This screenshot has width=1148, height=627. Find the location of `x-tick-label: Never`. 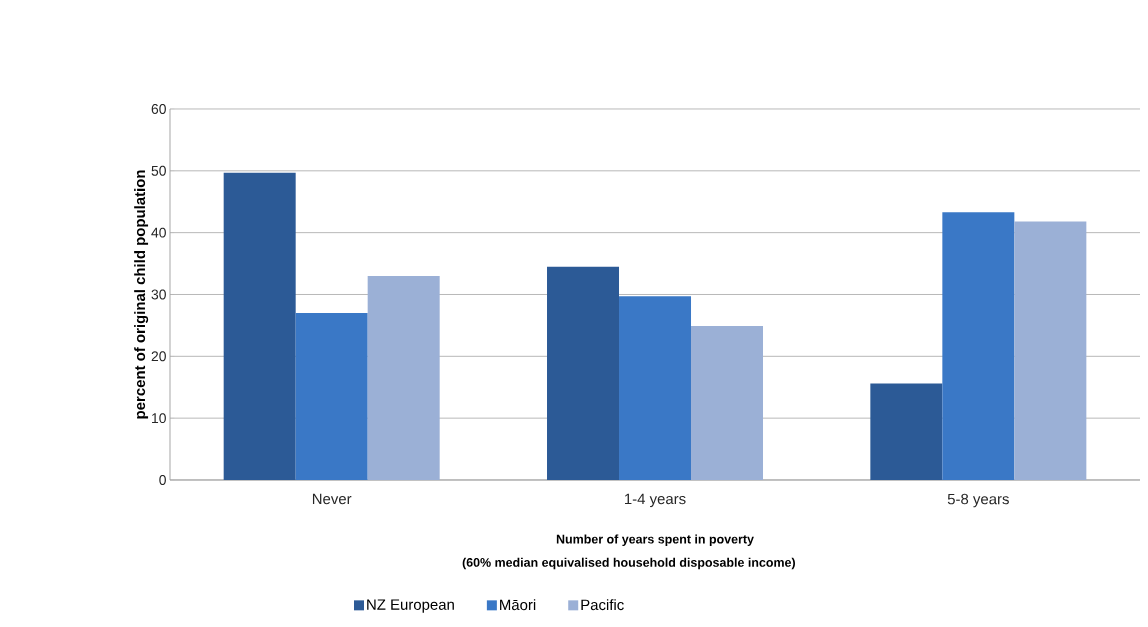

x-tick-label: Never is located at coordinates (332, 499).